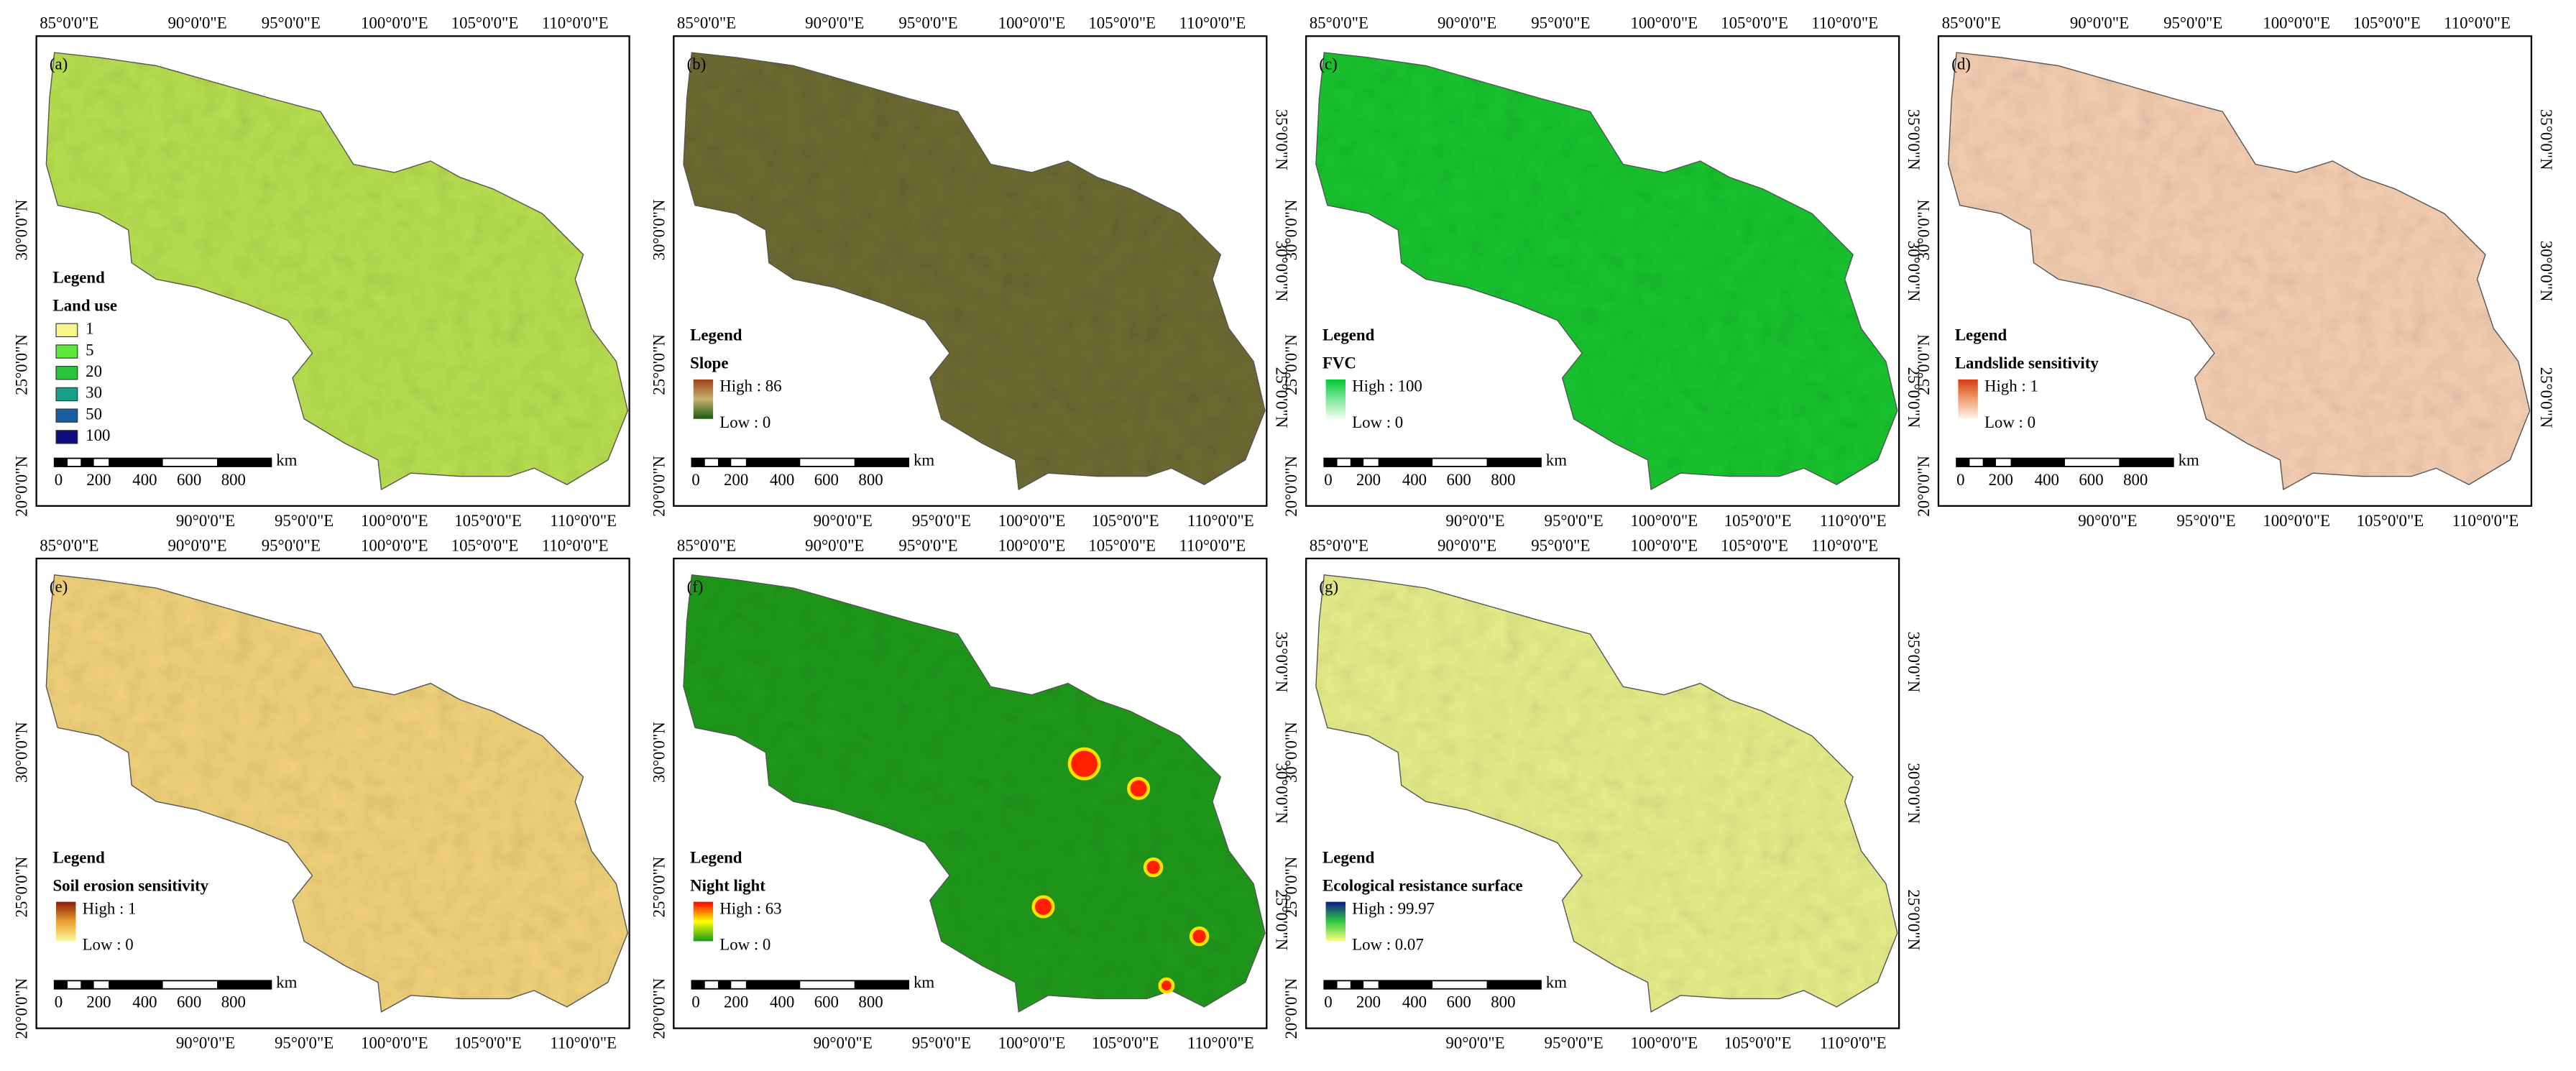 Image resolution: width=2576 pixels, height=1071 pixels. Describe the element at coordinates (59, 64) in the screenshot. I see `panel-label: (a)` at that location.